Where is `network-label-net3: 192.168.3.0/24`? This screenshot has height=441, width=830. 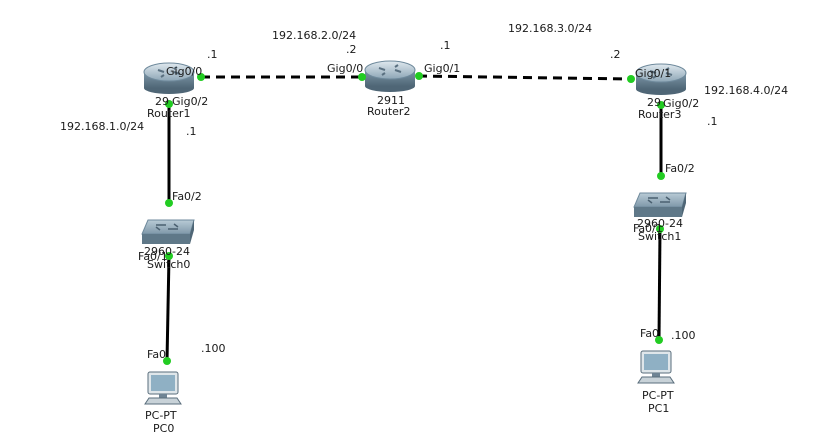 network-label-net3: 192.168.3.0/24 is located at coordinates (550, 28).